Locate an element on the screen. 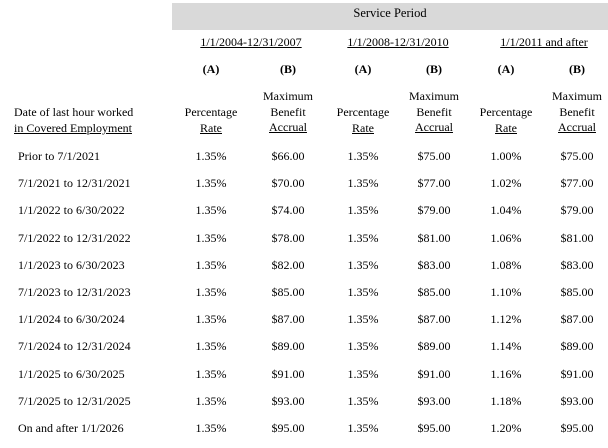  table-cell: 1.10% is located at coordinates (506, 292).